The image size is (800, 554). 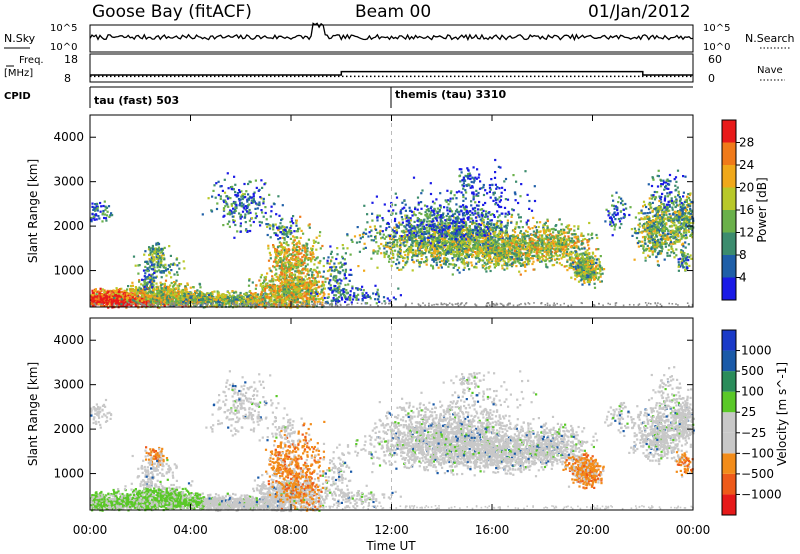 What do you see at coordinates (18, 73) in the screenshot?
I see `freq-unit-label: [MHz]` at bounding box center [18, 73].